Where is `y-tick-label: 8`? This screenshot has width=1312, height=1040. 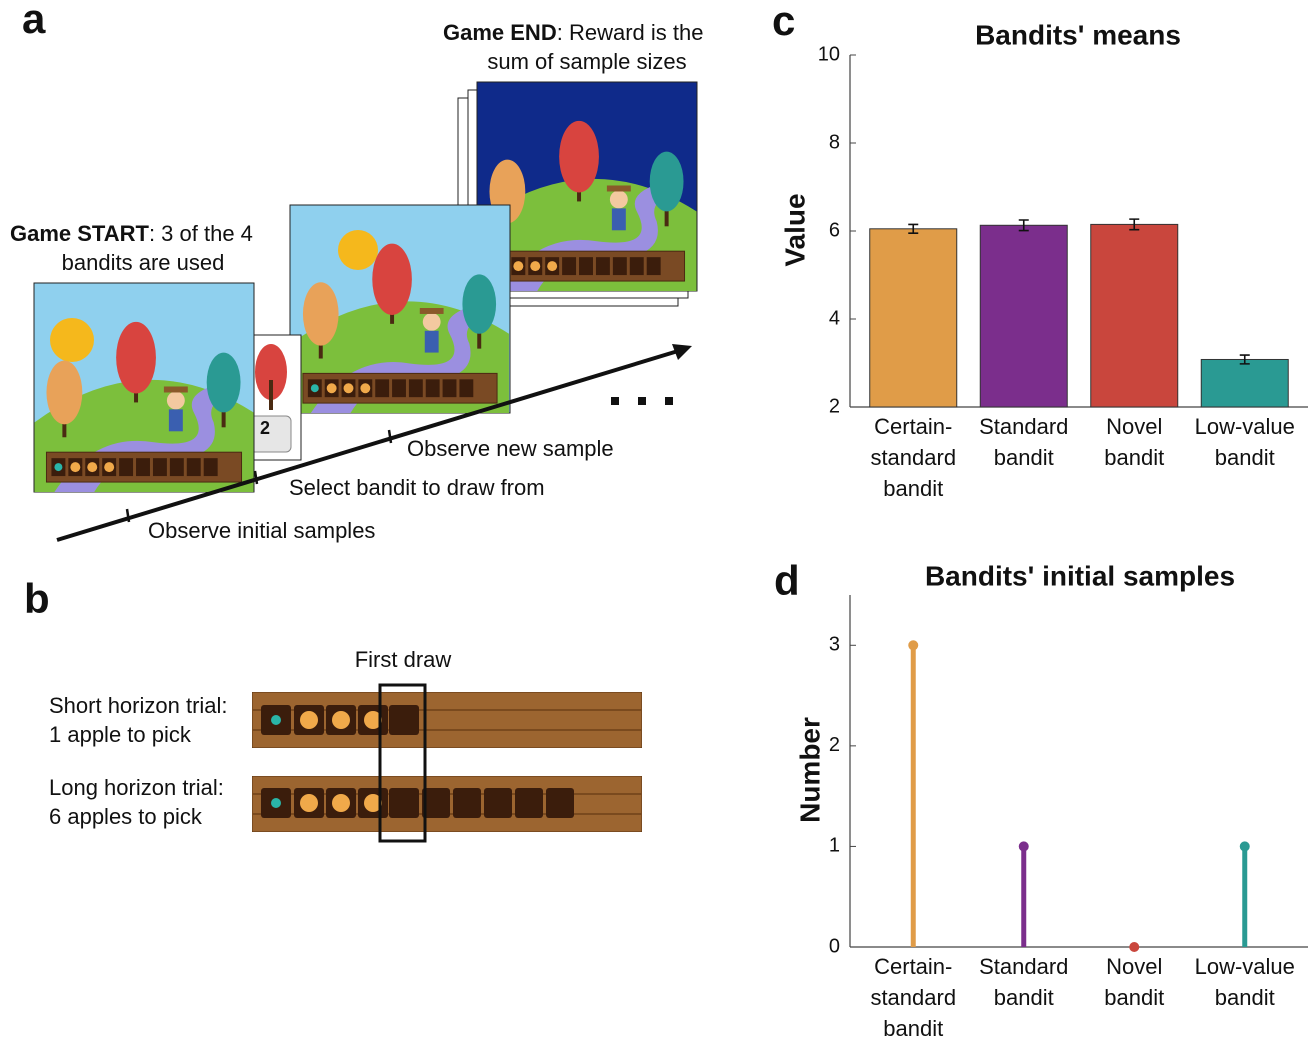 y-tick-label: 8 is located at coordinates (834, 142).